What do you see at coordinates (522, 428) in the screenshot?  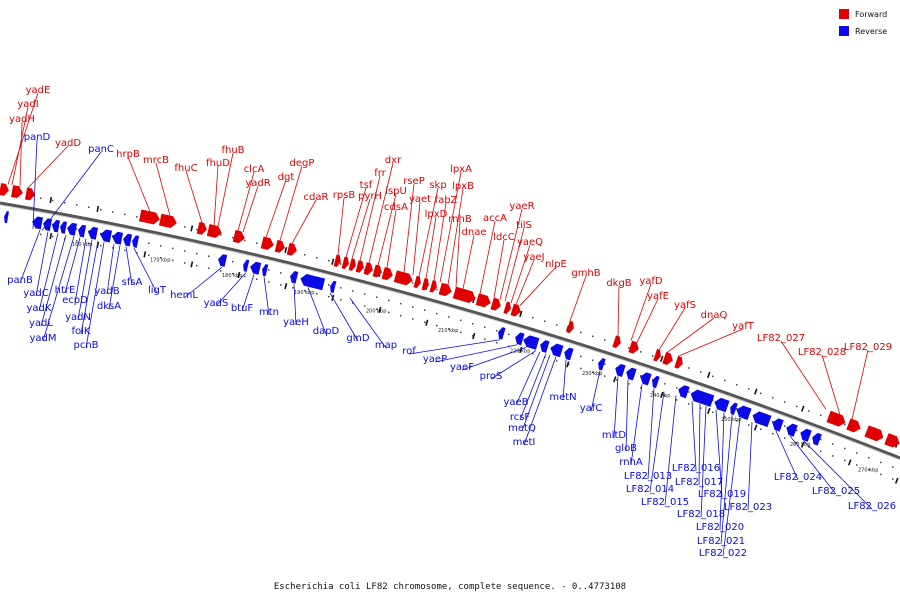 I see `gene-label-metq: metQ` at bounding box center [522, 428].